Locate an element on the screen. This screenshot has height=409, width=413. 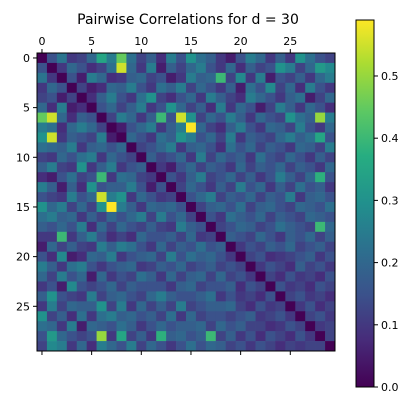
colorbar-tick-label: 0.4 is located at coordinates (390, 138).